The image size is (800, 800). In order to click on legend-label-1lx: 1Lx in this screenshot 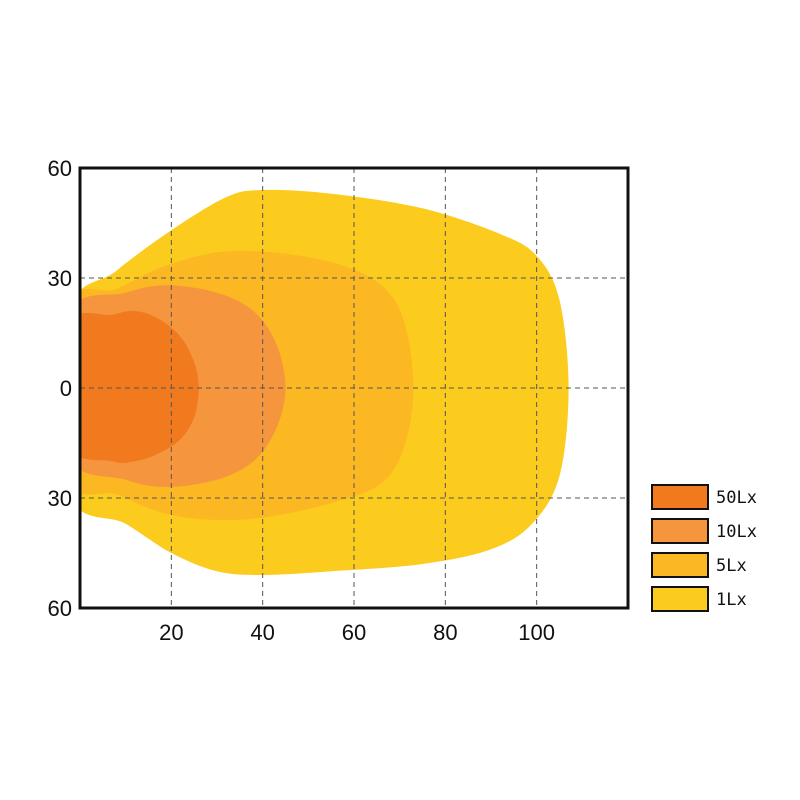, I will do `click(731, 600)`.